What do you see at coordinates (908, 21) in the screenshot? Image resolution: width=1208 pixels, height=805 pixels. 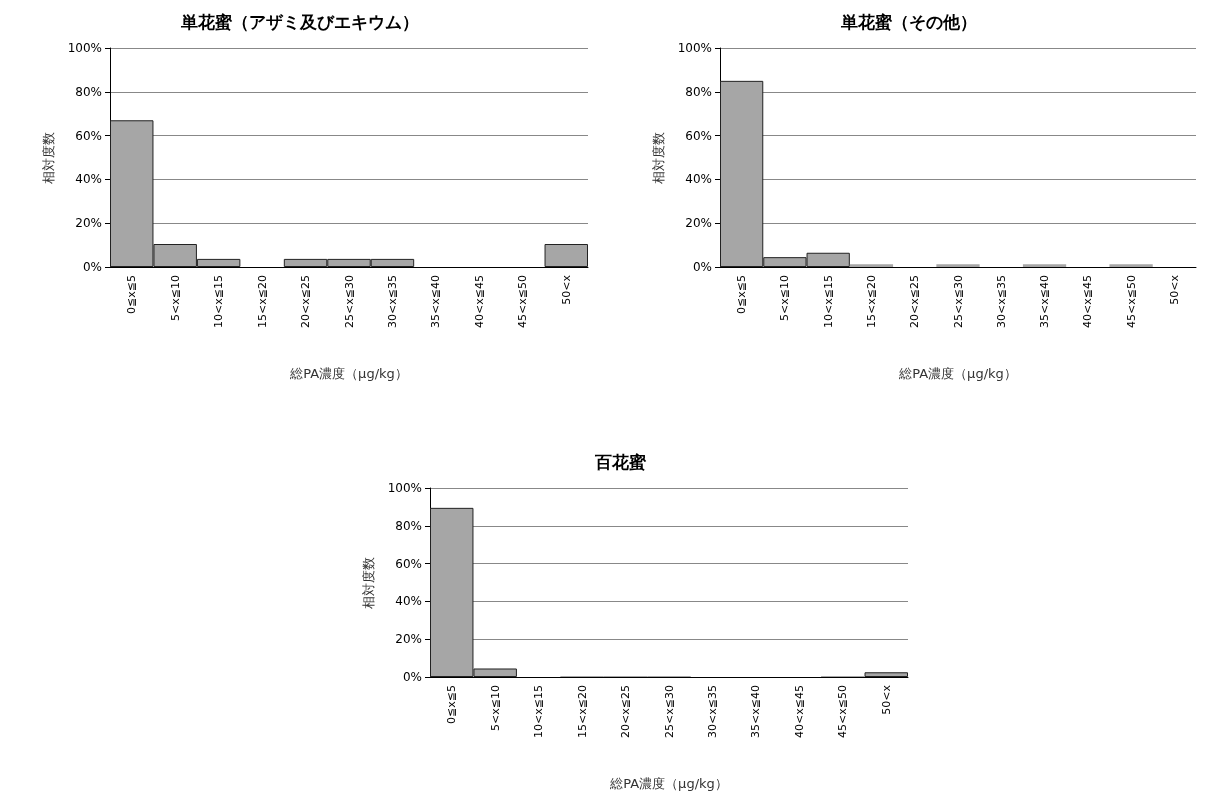 I see `chart-title: 単花蜜（その他）` at bounding box center [908, 21].